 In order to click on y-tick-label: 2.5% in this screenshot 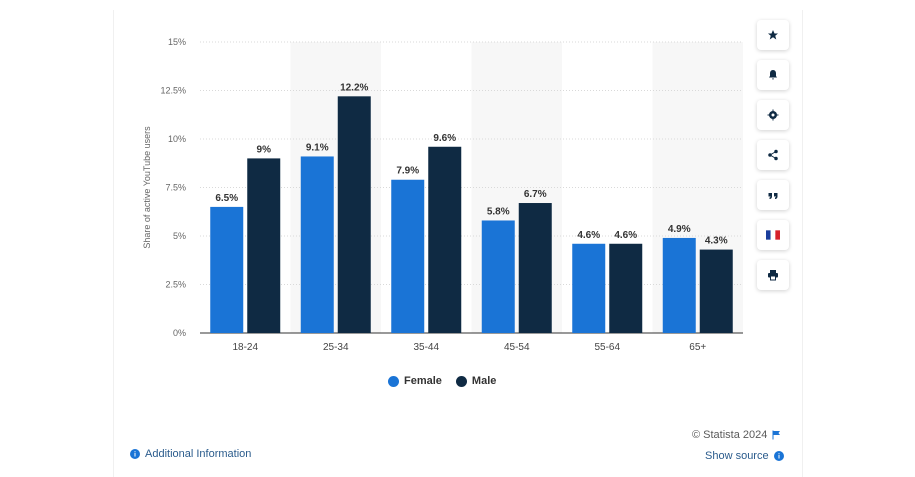, I will do `click(175, 285)`.